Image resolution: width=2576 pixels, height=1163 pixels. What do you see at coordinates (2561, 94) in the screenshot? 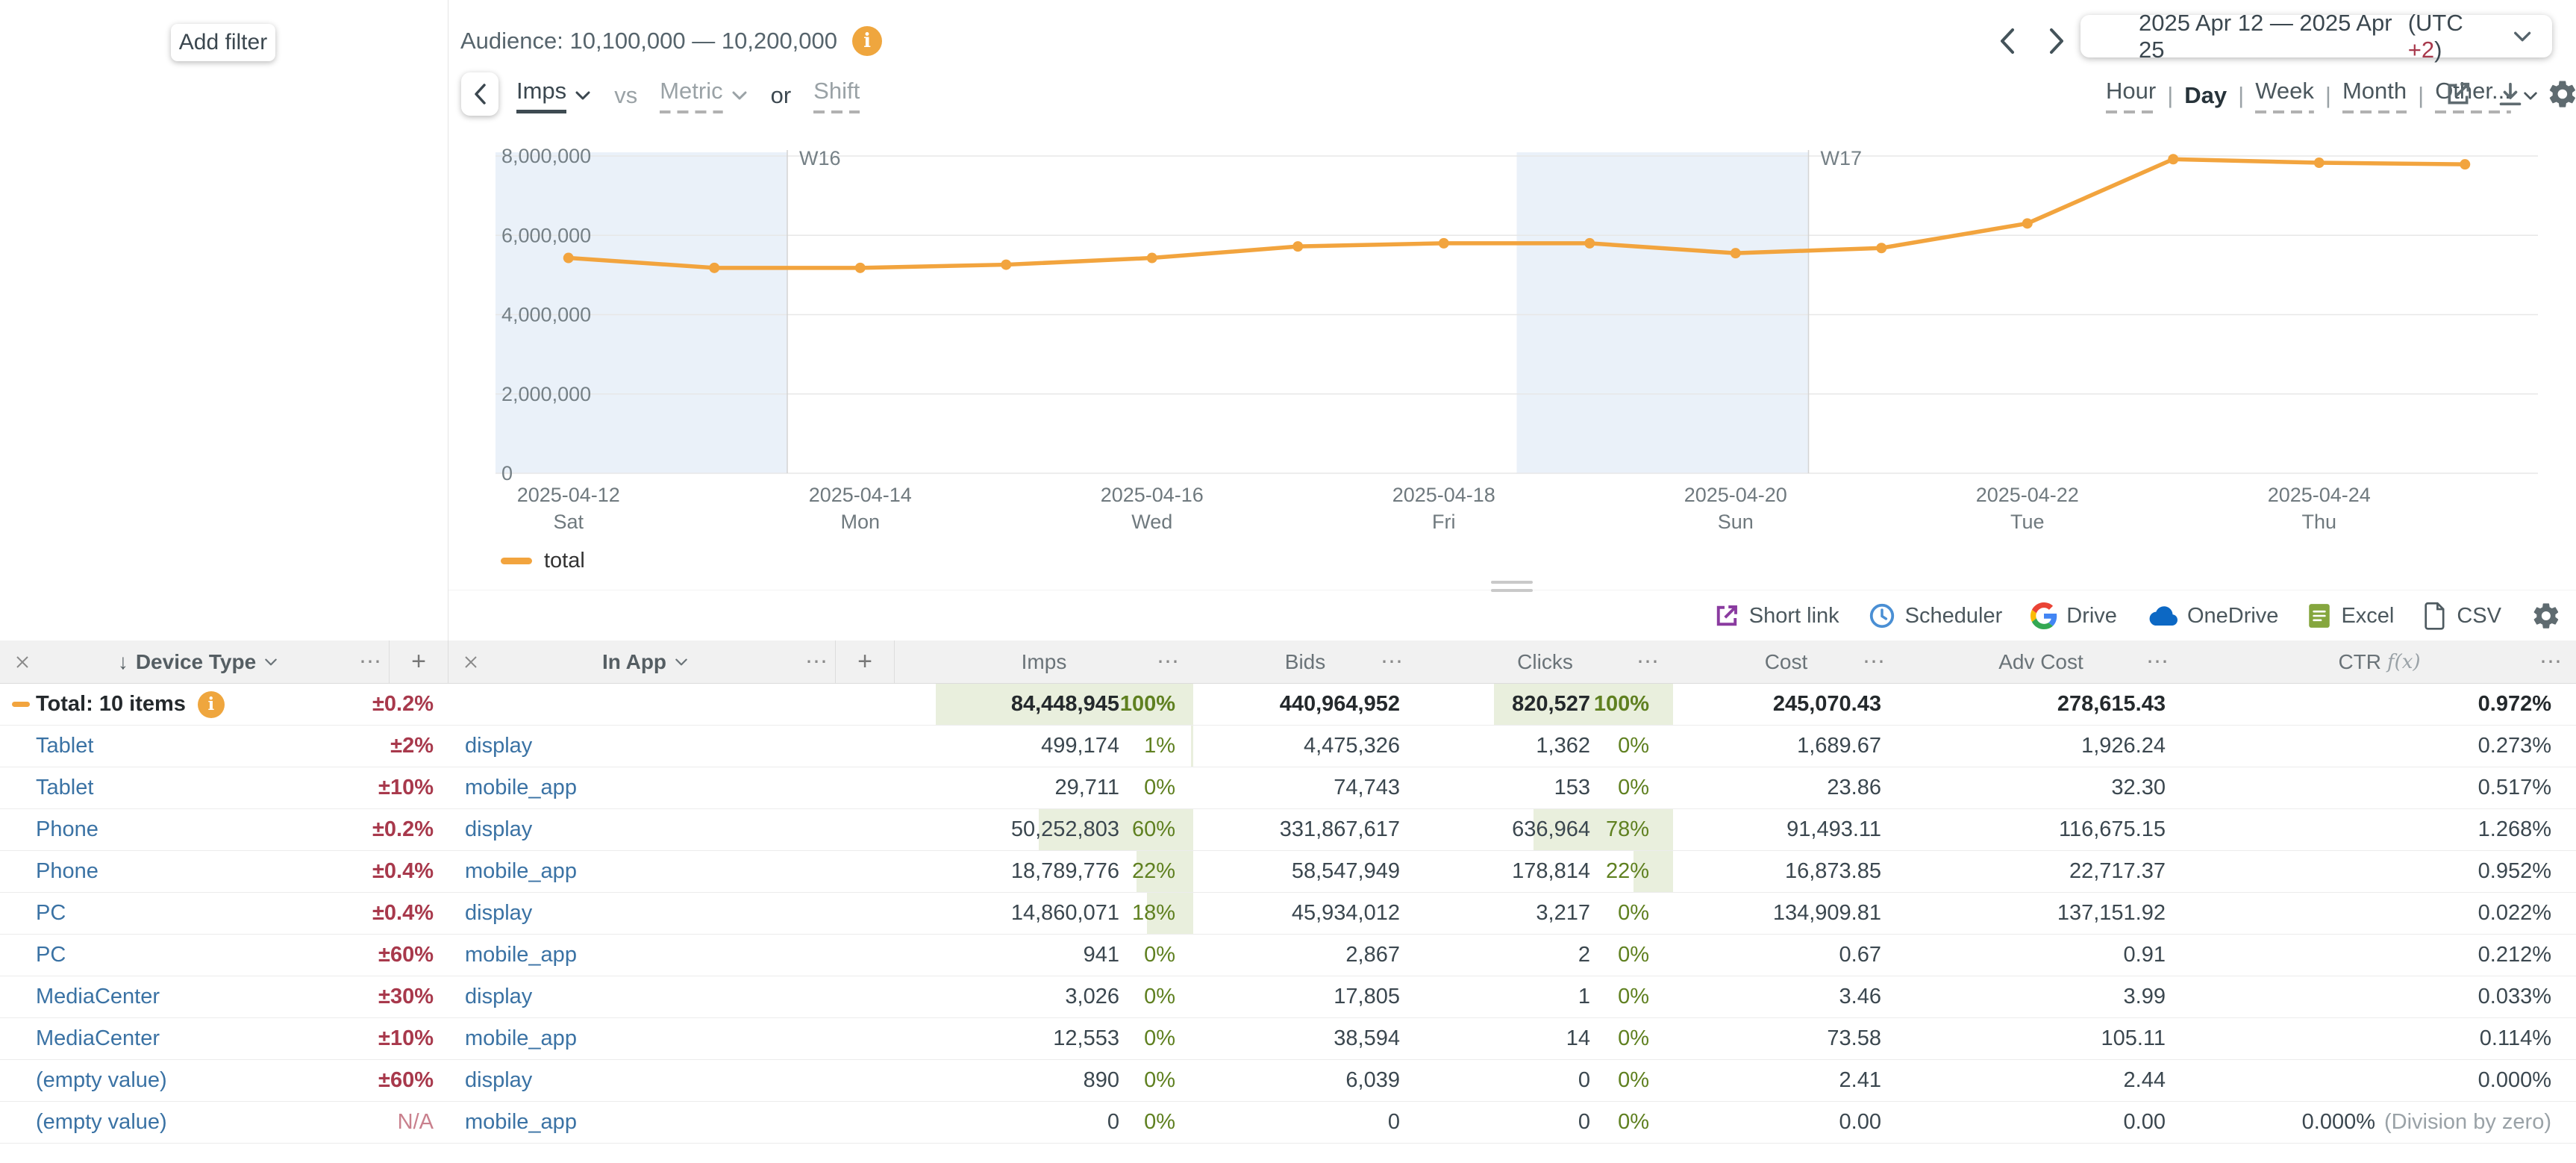
I see `gear-icon` at bounding box center [2561, 94].